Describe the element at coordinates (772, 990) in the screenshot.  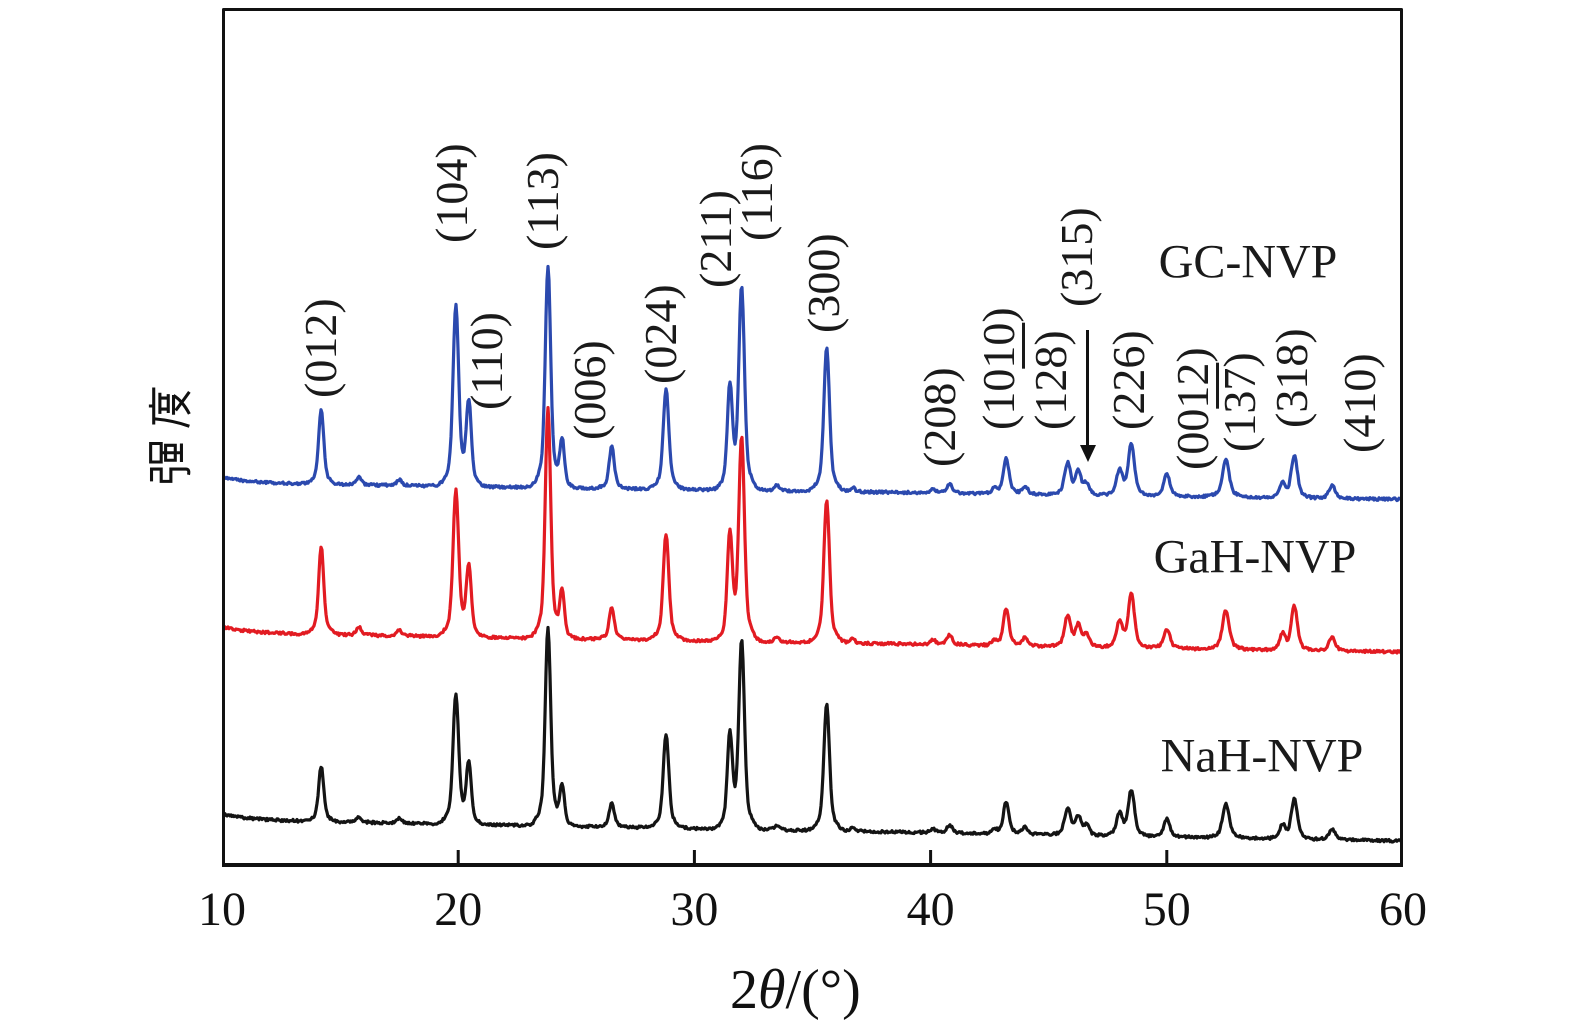
I see `x-title-theta: θ` at that location.